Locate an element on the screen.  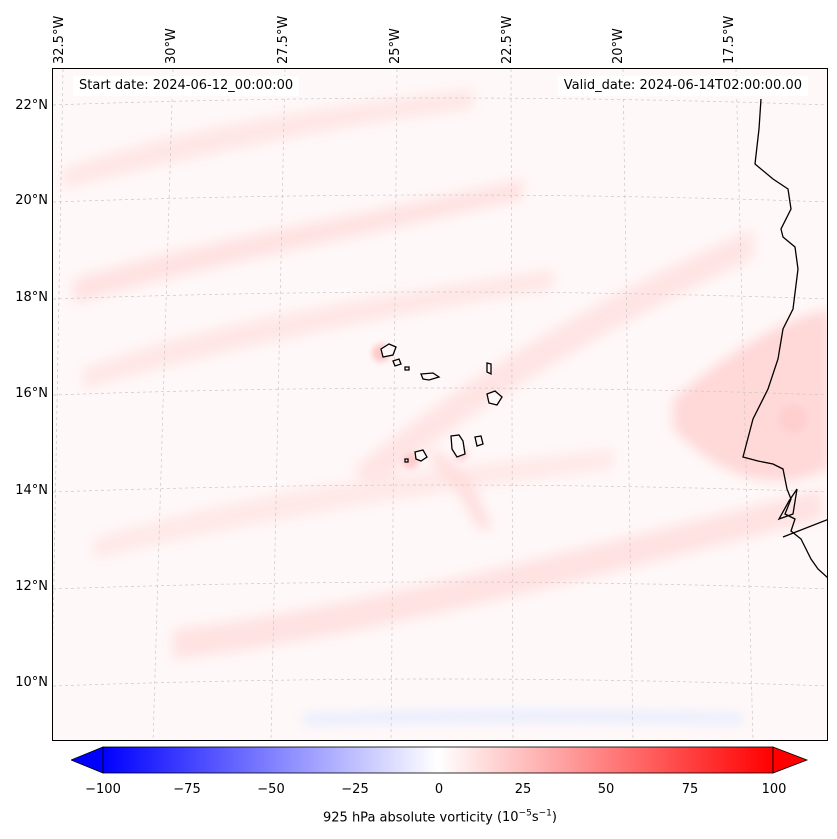
colorbar is located at coordinates (440, 760).